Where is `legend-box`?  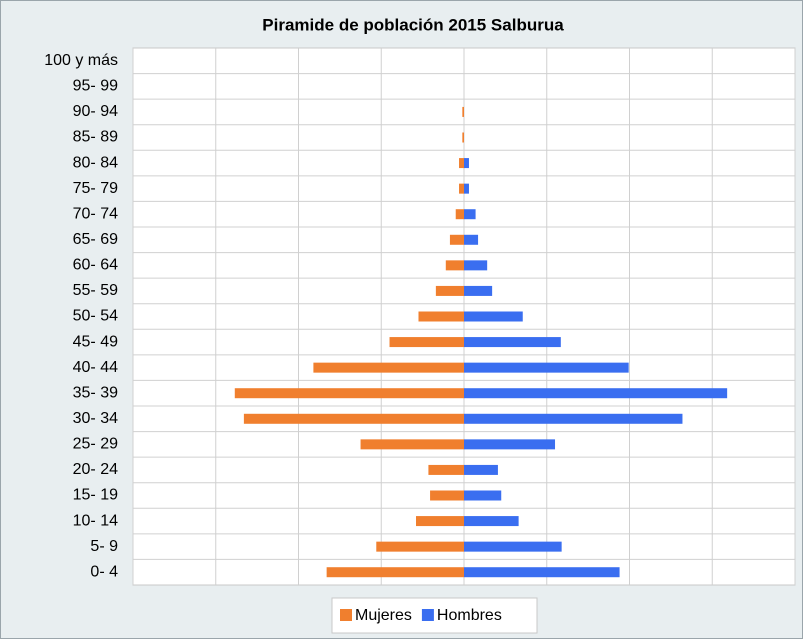 legend-box is located at coordinates (434, 615).